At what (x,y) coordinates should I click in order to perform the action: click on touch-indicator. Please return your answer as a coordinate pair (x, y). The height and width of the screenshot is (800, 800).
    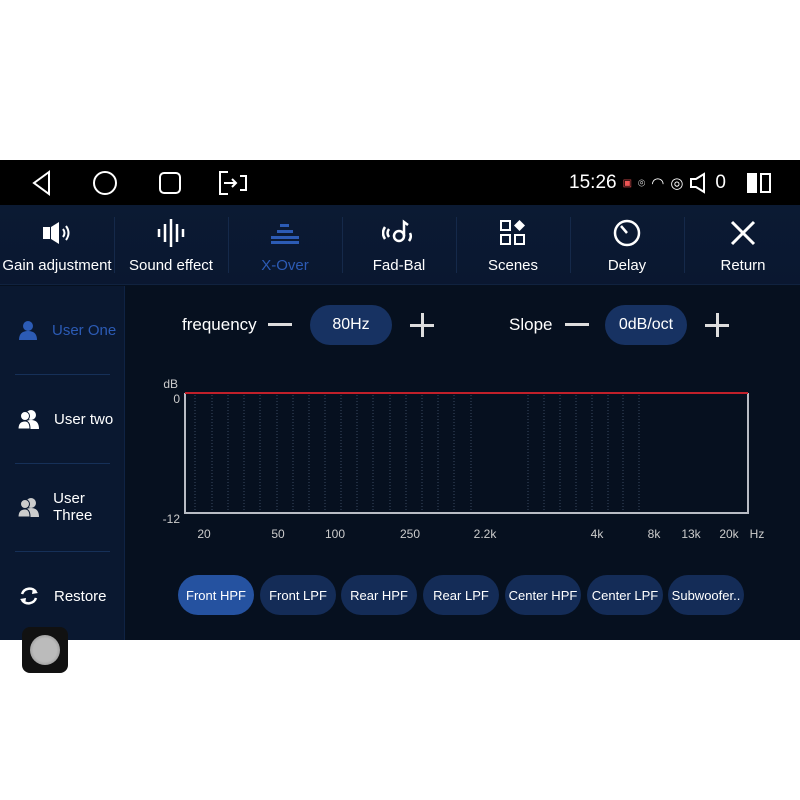
    Looking at the image, I should click on (45, 650).